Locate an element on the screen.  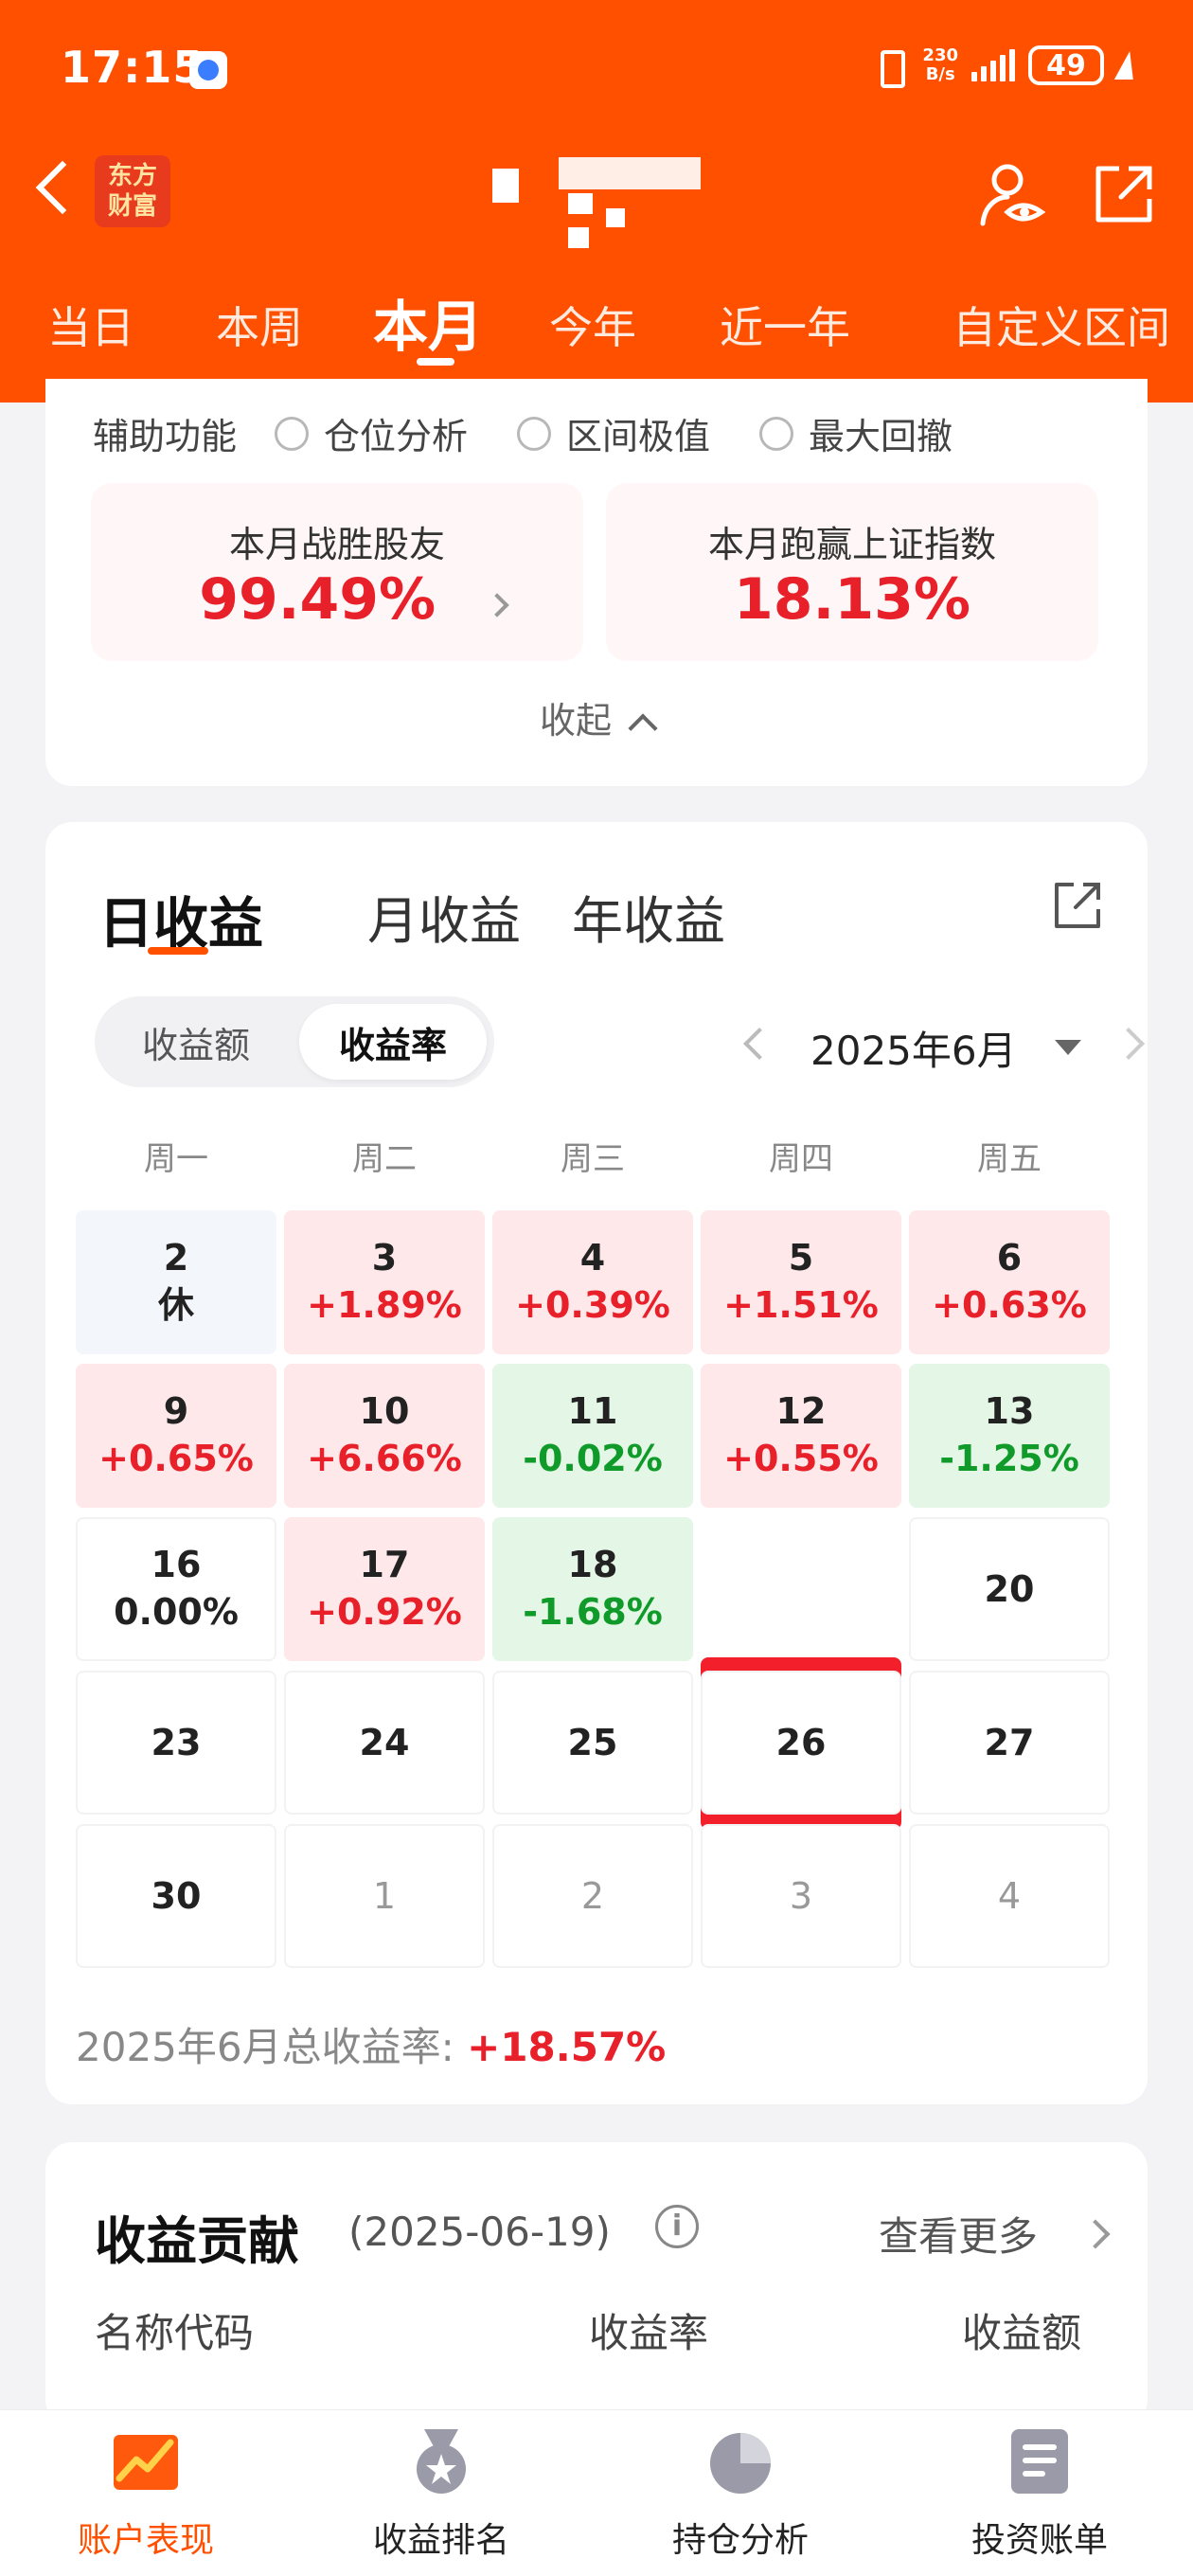
calendar-day-cell: 3 is located at coordinates (801, 1896).